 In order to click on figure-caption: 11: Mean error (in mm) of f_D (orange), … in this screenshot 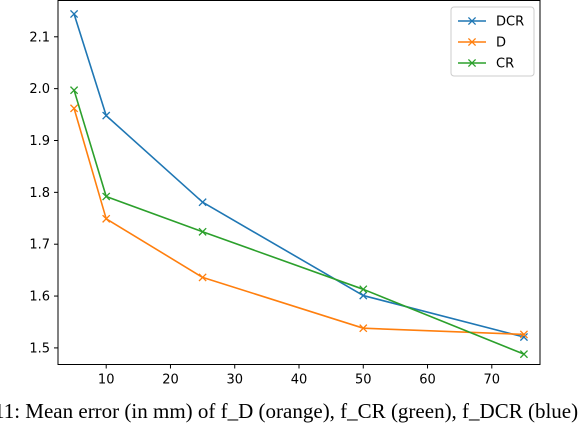, I will do `click(290, 408)`.